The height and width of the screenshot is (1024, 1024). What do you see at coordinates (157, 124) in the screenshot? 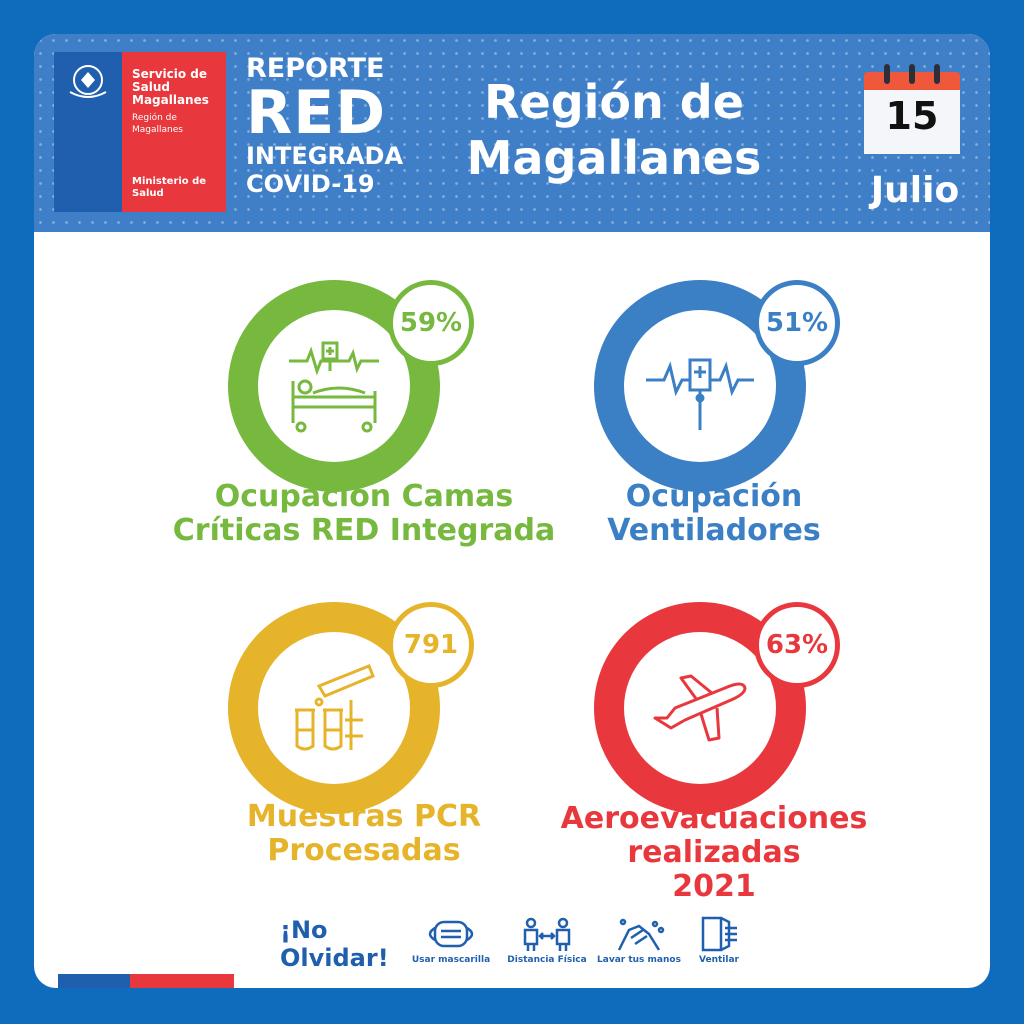
I see `org-region: Región de Magallanes` at bounding box center [157, 124].